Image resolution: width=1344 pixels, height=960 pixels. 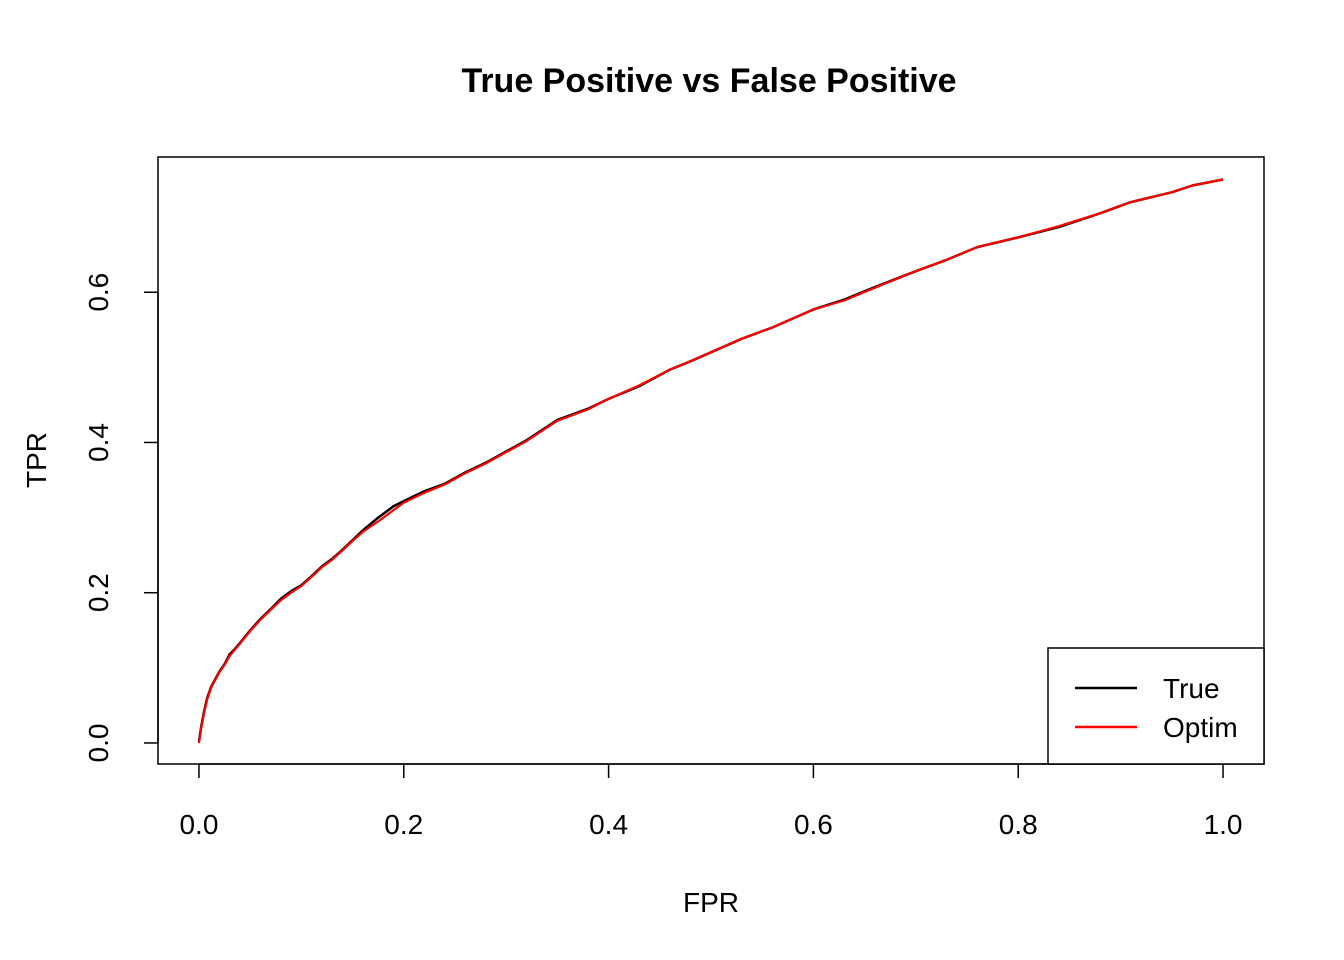 What do you see at coordinates (1200, 727) in the screenshot?
I see `legend-label-optim: Optim` at bounding box center [1200, 727].